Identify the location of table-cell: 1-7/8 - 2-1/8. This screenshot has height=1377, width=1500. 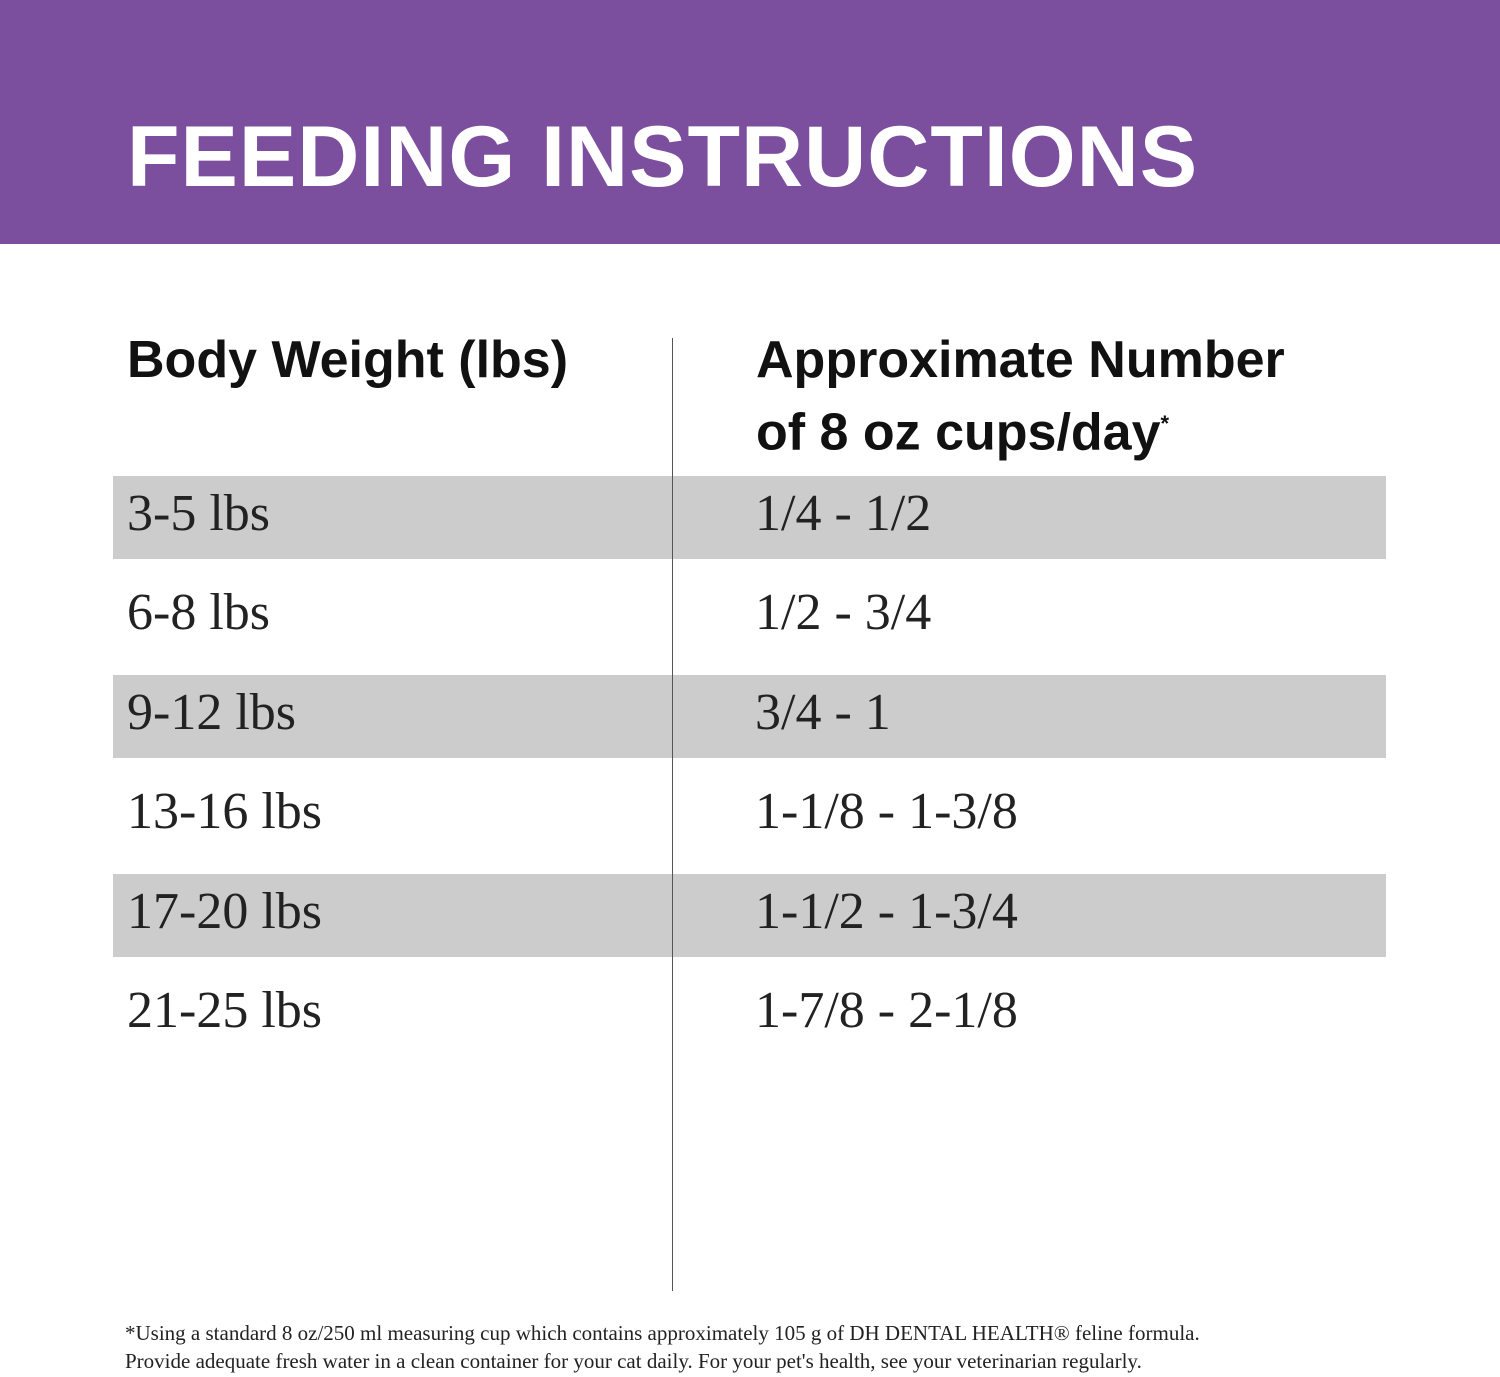
(886, 1010).